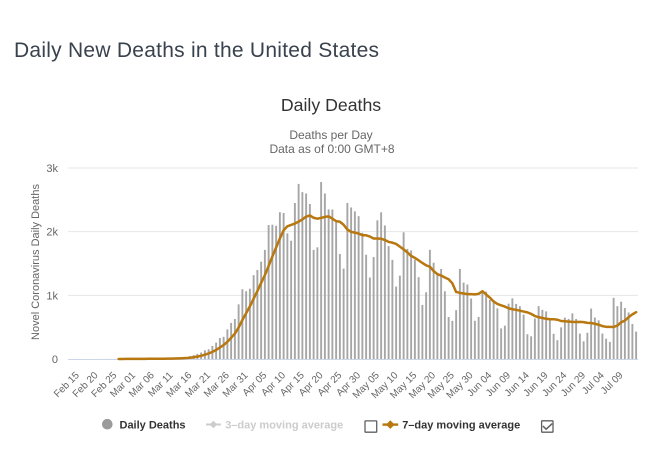 Image resolution: width=660 pixels, height=451 pixels. What do you see at coordinates (284, 426) in the screenshot?
I see `svg-text: 3–day moving average` at bounding box center [284, 426].